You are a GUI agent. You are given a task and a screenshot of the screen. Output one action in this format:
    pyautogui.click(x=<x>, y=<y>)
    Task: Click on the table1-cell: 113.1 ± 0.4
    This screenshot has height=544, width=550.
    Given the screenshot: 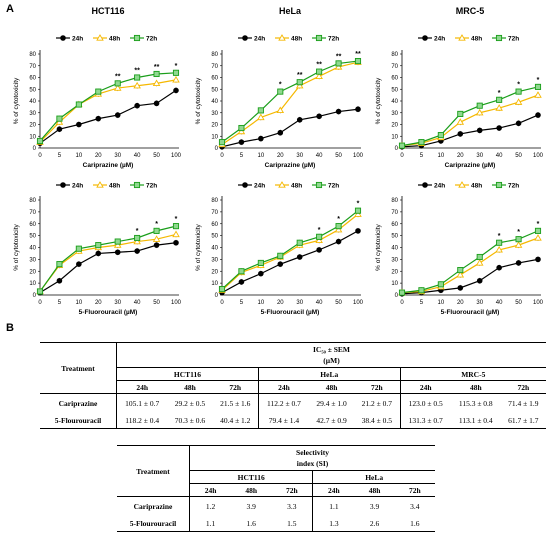 What is the action you would take?
    pyautogui.click(x=475, y=420)
    